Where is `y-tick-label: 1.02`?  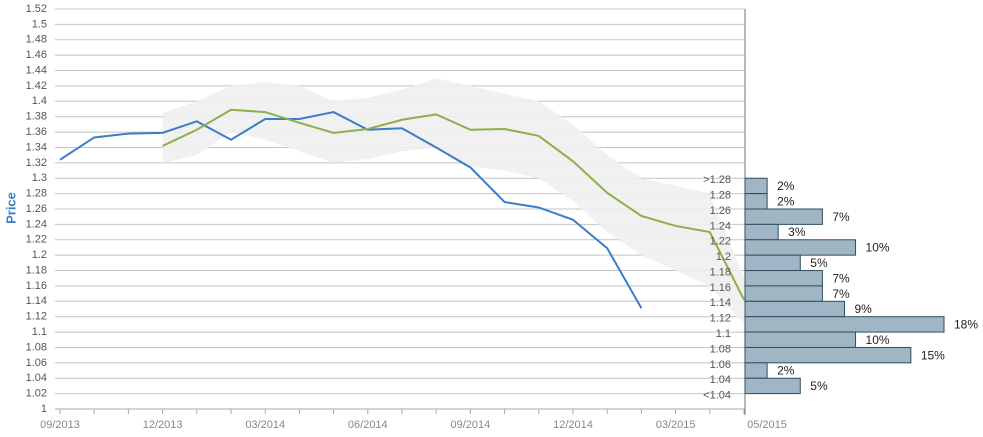 y-tick-label: 1.02 is located at coordinates (36, 394).